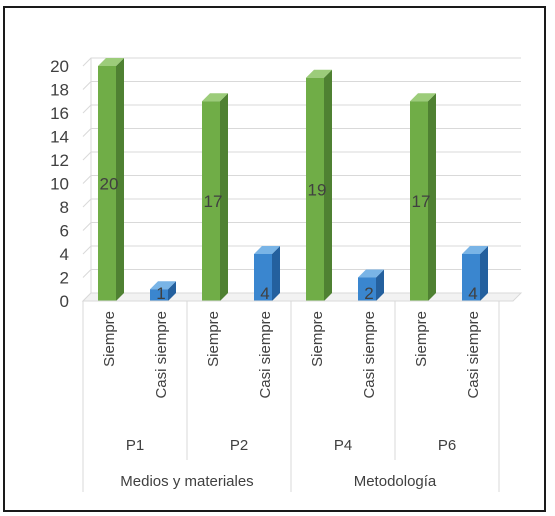 This screenshot has width=555, height=516. I want to click on chart-floor, so click(302, 297).